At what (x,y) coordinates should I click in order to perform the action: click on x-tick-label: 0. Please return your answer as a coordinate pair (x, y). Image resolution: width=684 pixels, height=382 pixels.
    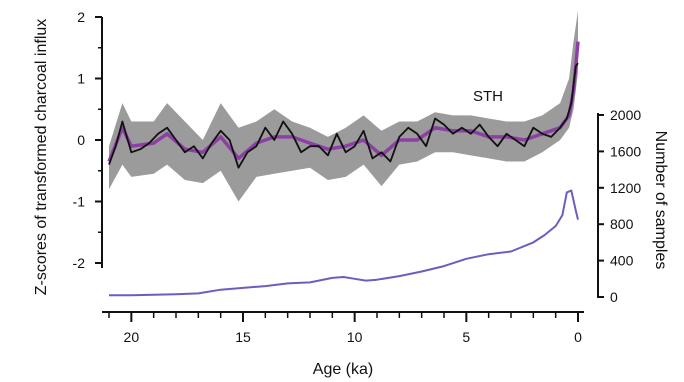
    Looking at the image, I should click on (578, 337).